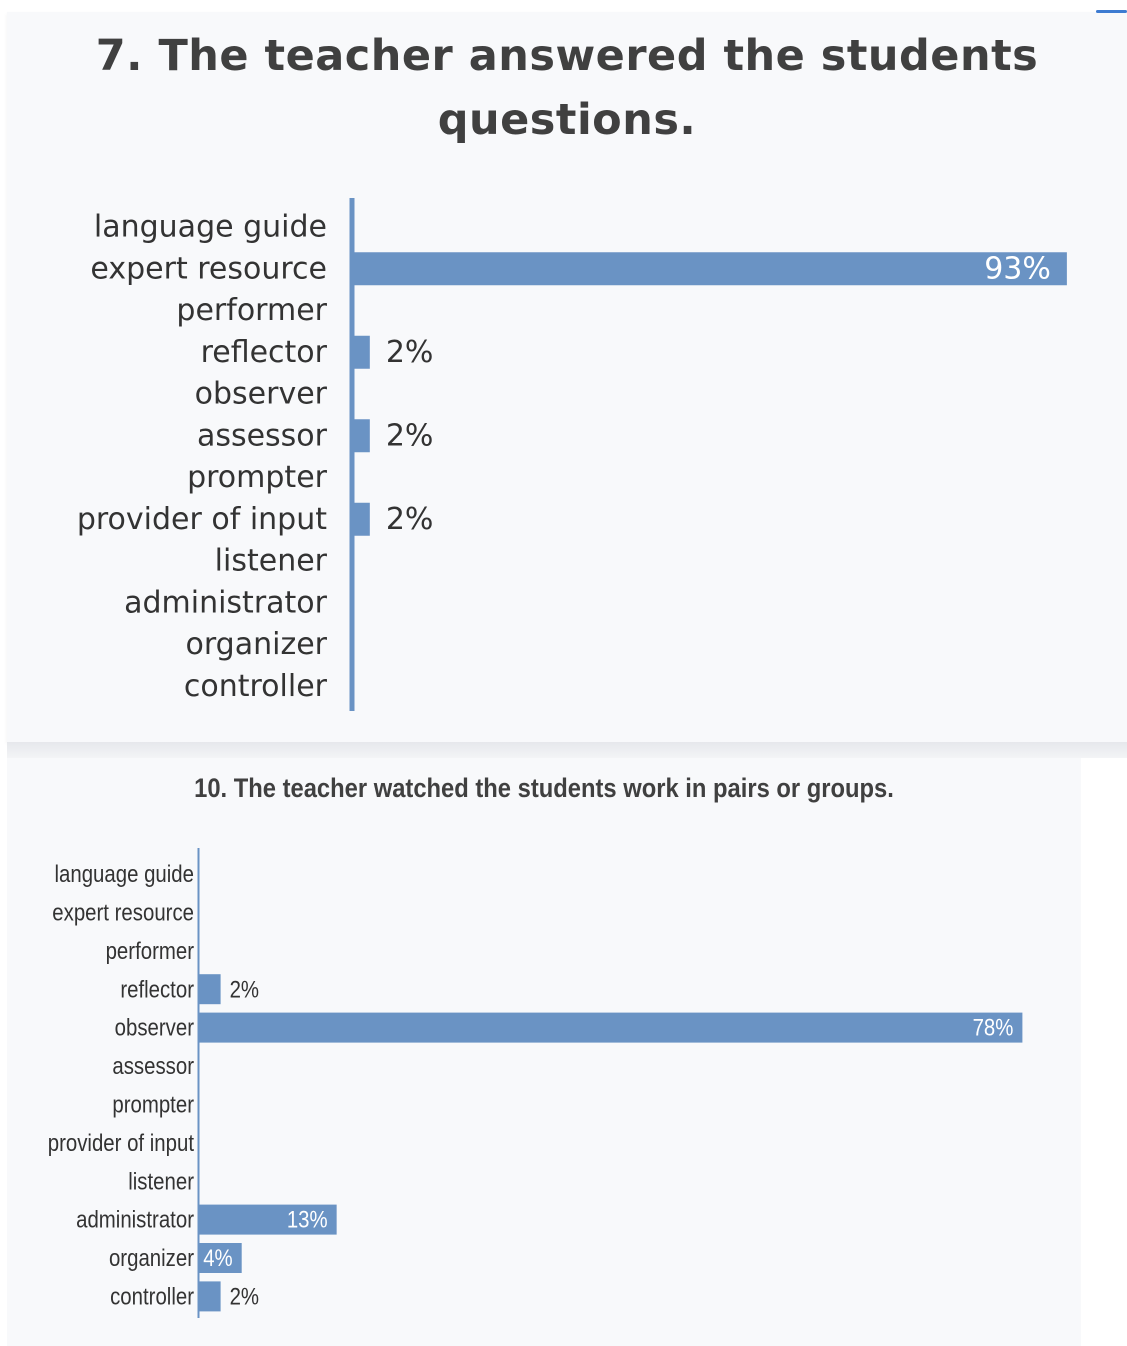  Describe the element at coordinates (1017, 268) in the screenshot. I see `data-label: 93%` at that location.